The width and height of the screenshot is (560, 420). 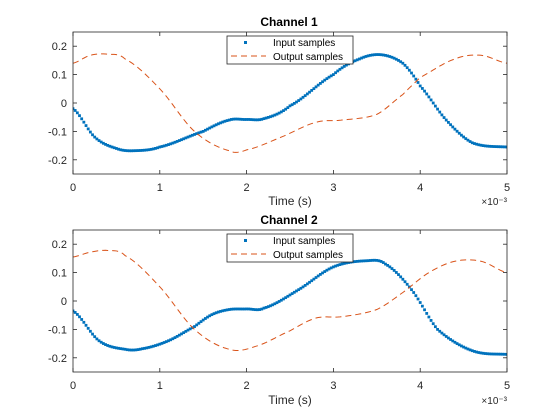 What do you see at coordinates (73, 188) in the screenshot?
I see `x-tick-label: 0` at bounding box center [73, 188].